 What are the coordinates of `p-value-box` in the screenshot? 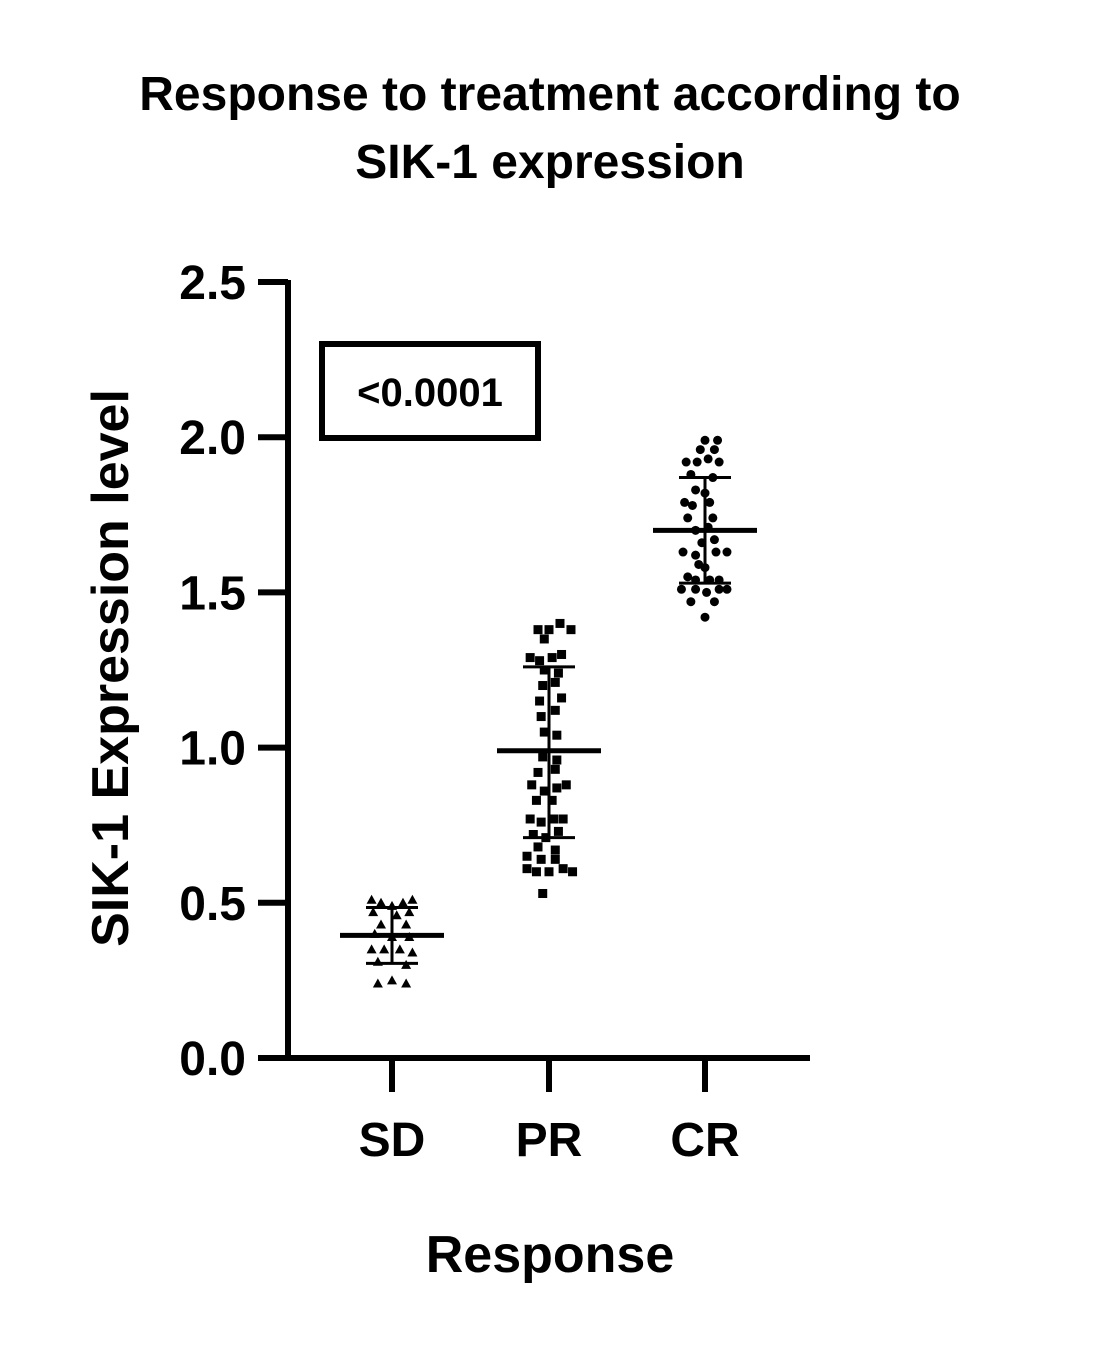 It's located at (430, 391).